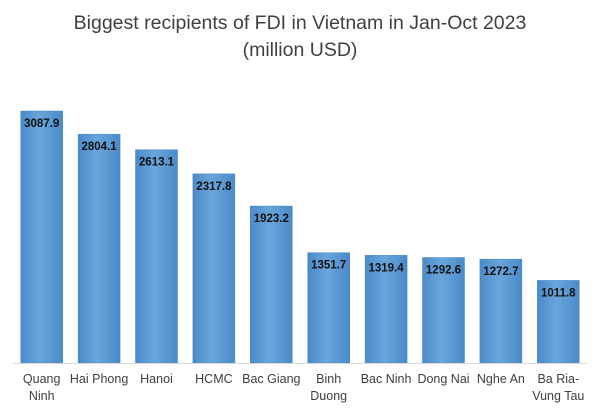 Image resolution: width=600 pixels, height=412 pixels. Describe the element at coordinates (328, 266) in the screenshot. I see `data-label: 1351.7` at that location.